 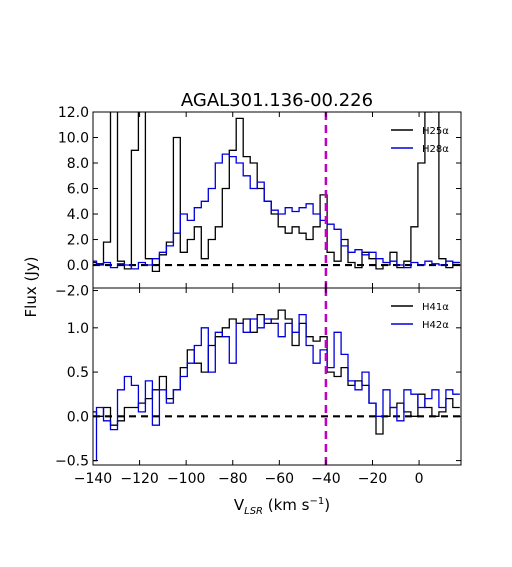 I want to click on panel-2-y-tick-label: −0.5, so click(x=72, y=462).